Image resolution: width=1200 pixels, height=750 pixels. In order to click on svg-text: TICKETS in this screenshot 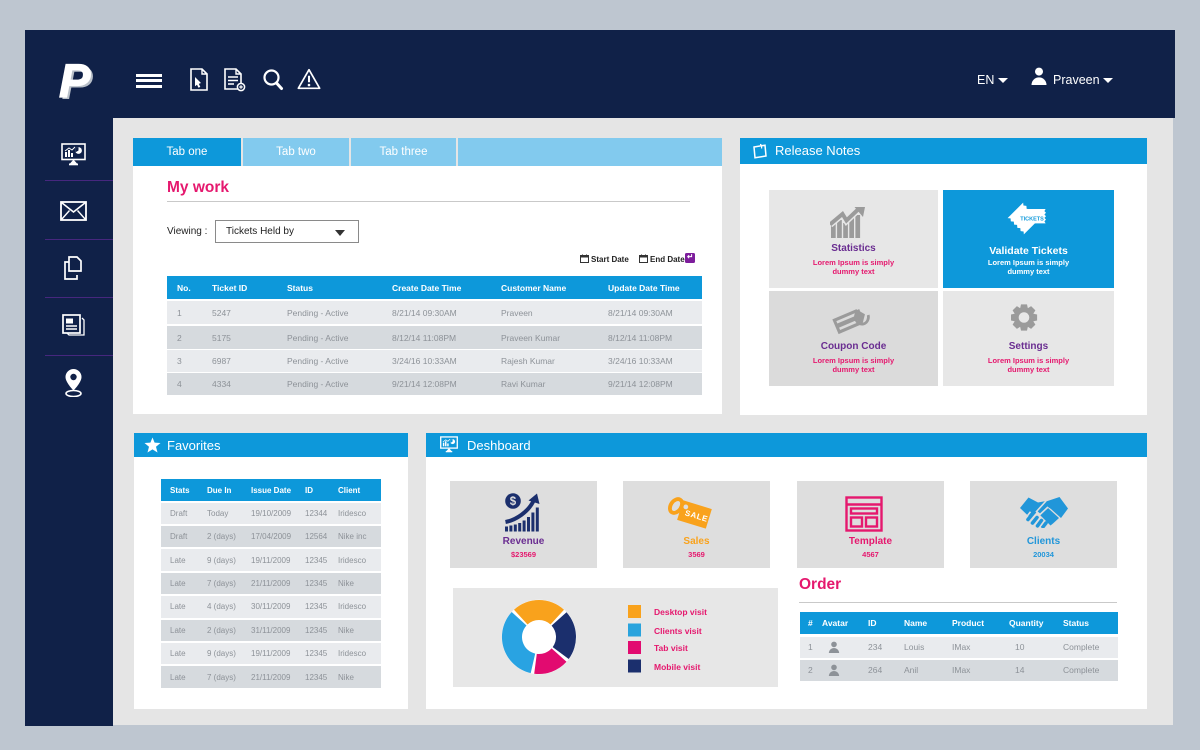, I will do `click(1032, 219)`.